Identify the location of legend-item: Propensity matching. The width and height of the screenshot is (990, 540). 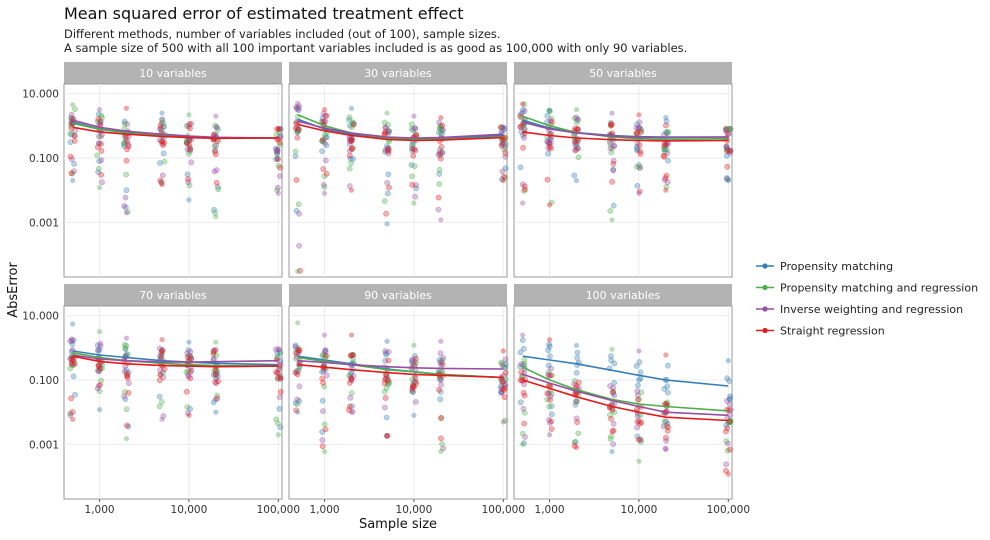
(824, 266).